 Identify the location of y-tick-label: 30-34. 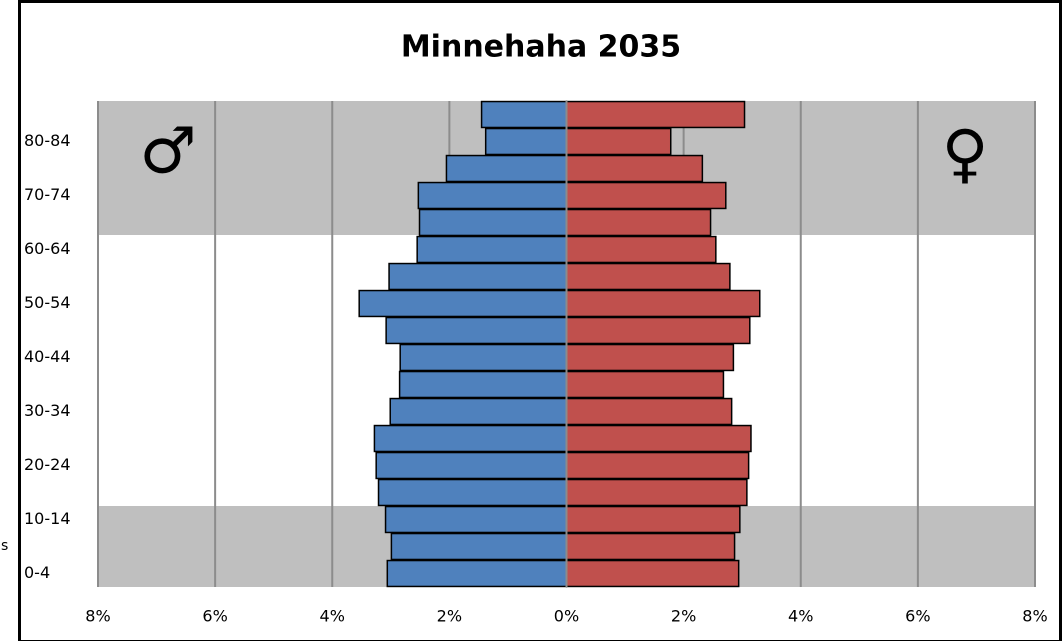
(47, 410).